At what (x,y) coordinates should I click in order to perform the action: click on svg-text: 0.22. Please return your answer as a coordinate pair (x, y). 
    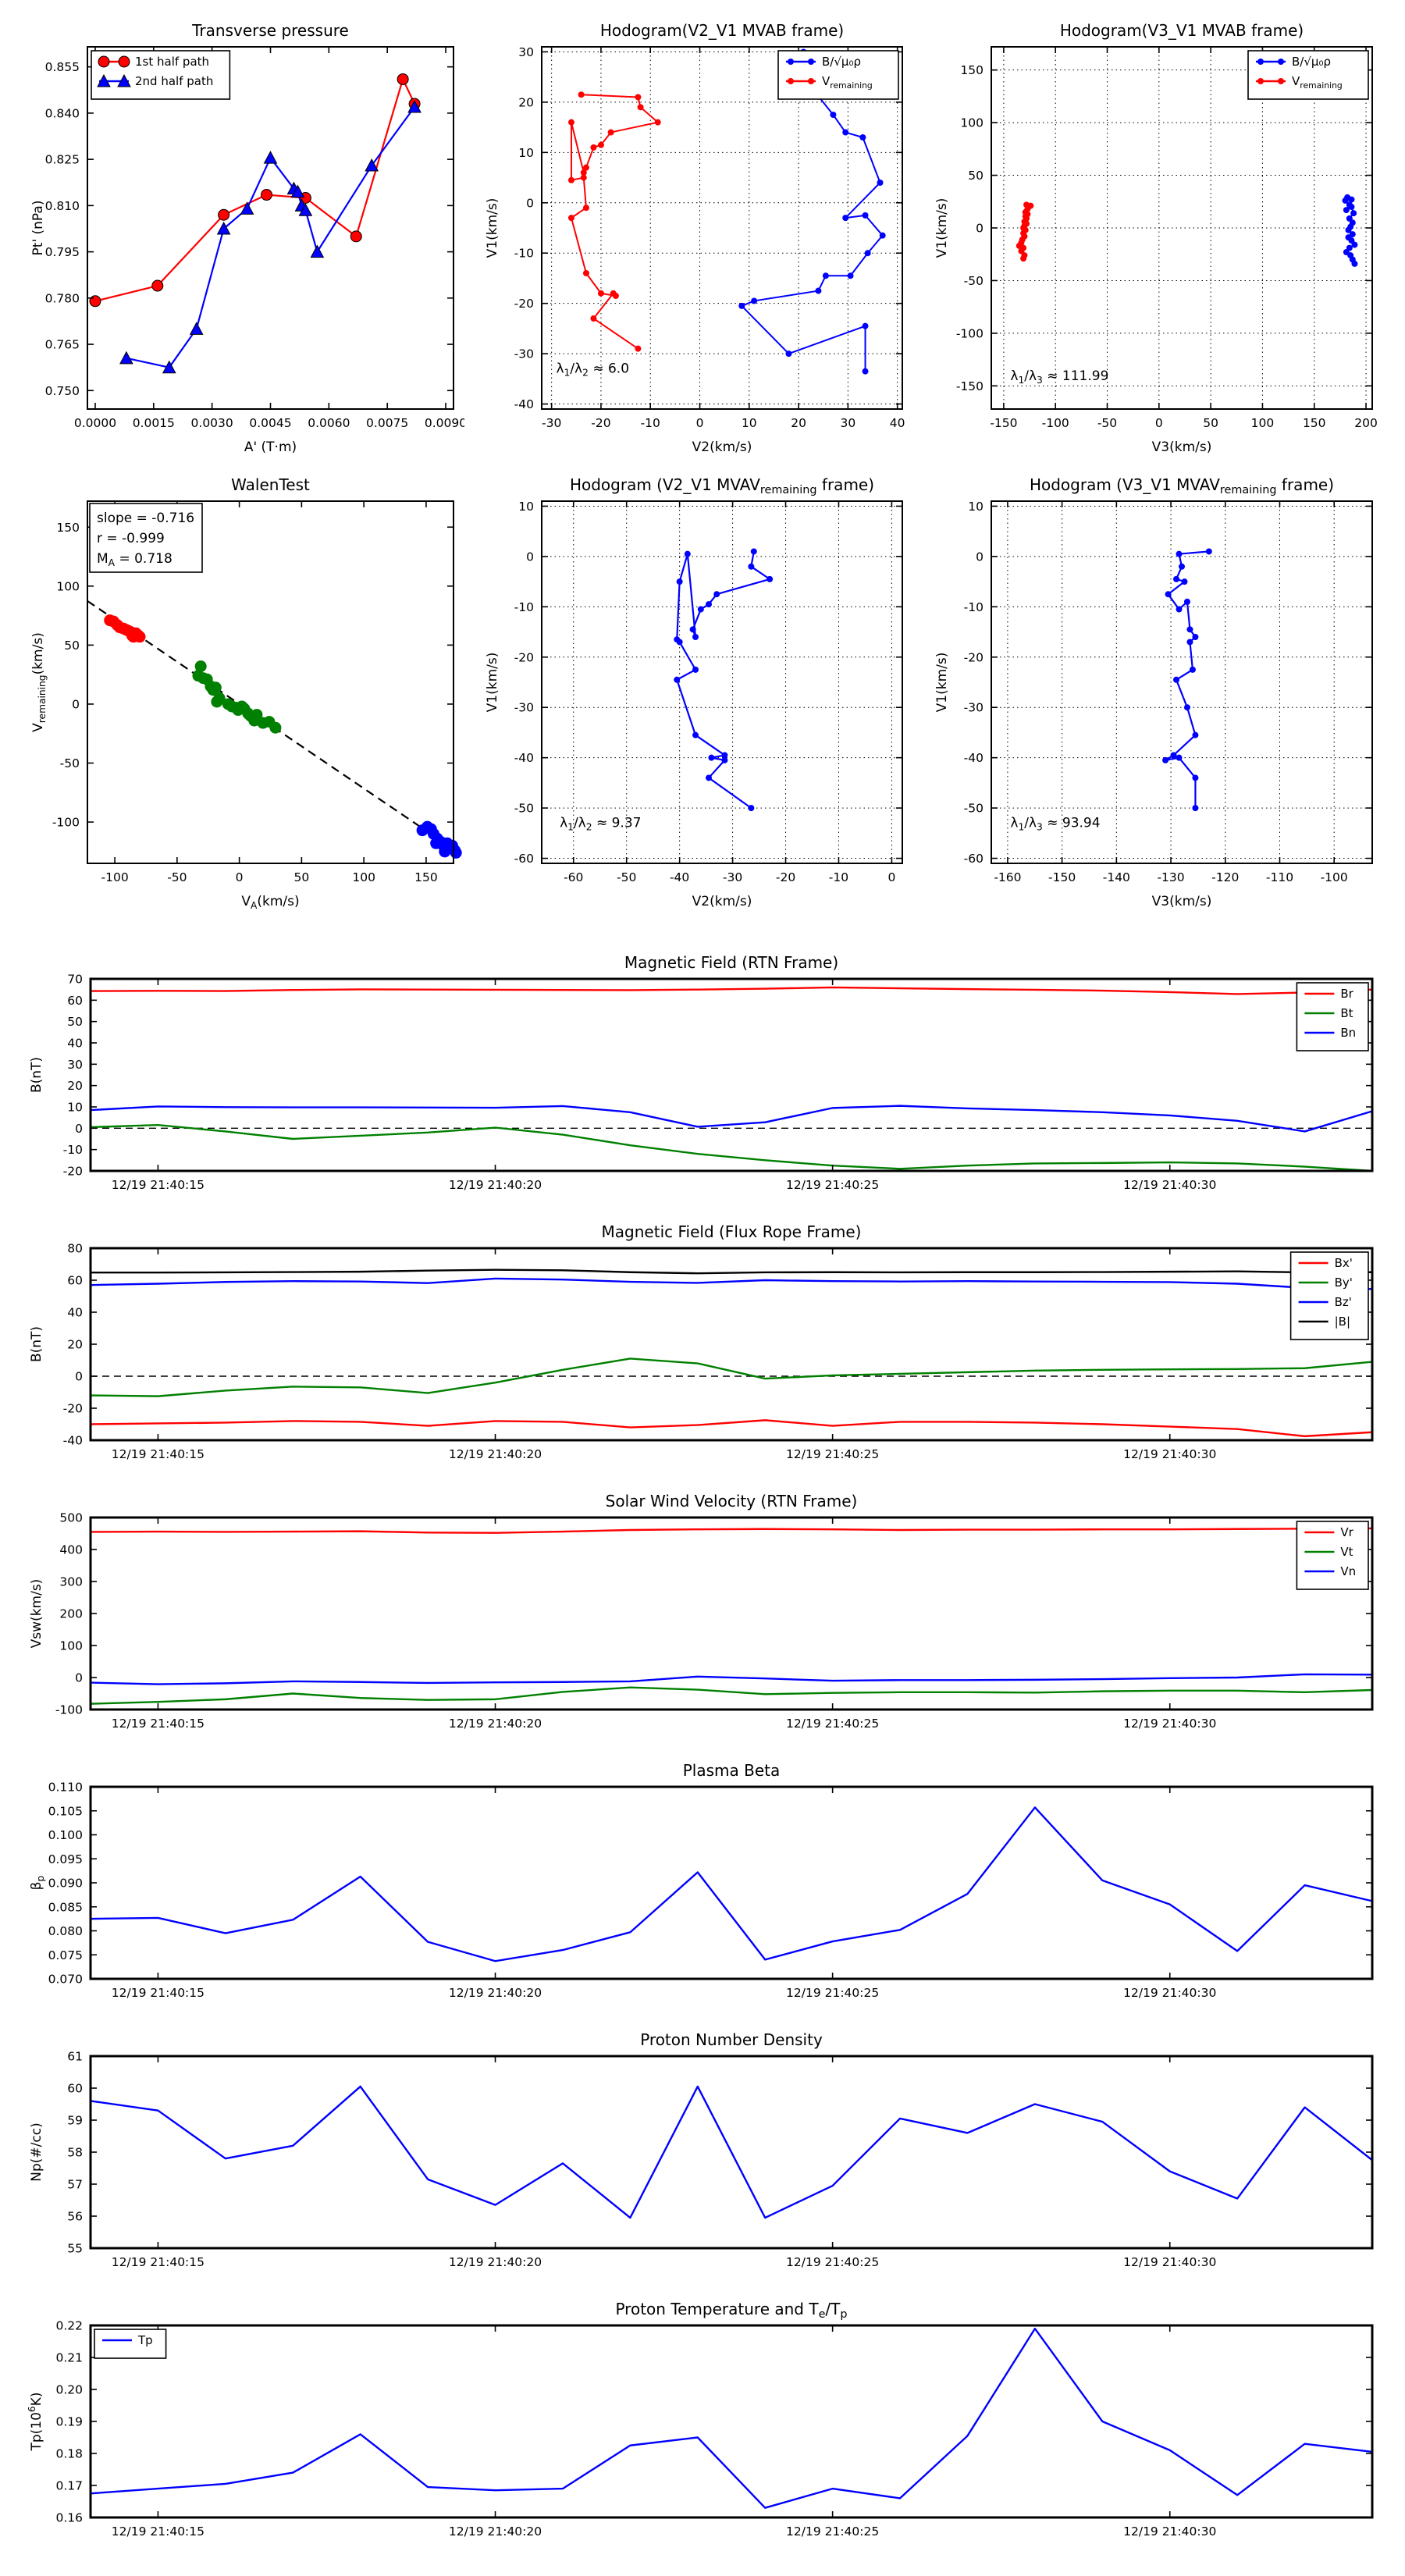
    Looking at the image, I should click on (69, 2326).